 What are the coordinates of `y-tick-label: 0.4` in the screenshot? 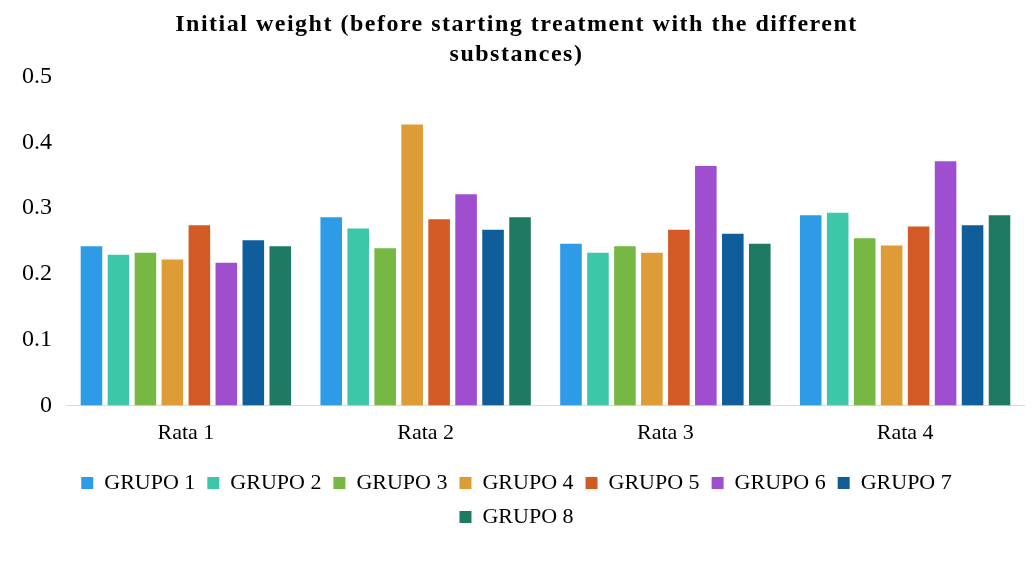 It's located at (37, 140).